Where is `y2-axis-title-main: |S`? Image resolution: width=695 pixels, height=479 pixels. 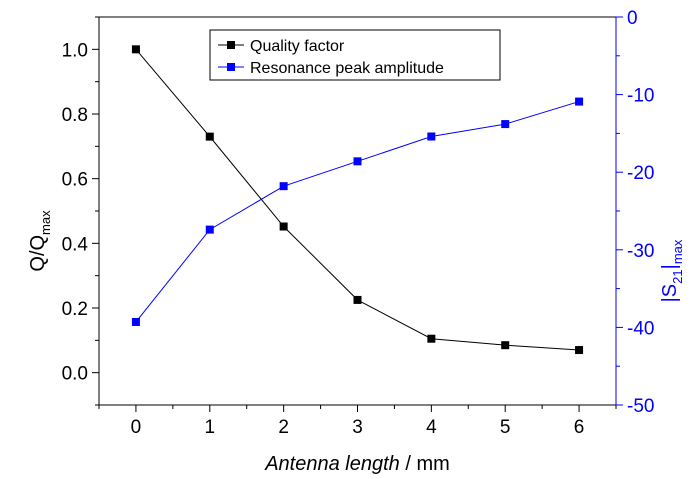 y2-axis-title-main: |S is located at coordinates (670, 293).